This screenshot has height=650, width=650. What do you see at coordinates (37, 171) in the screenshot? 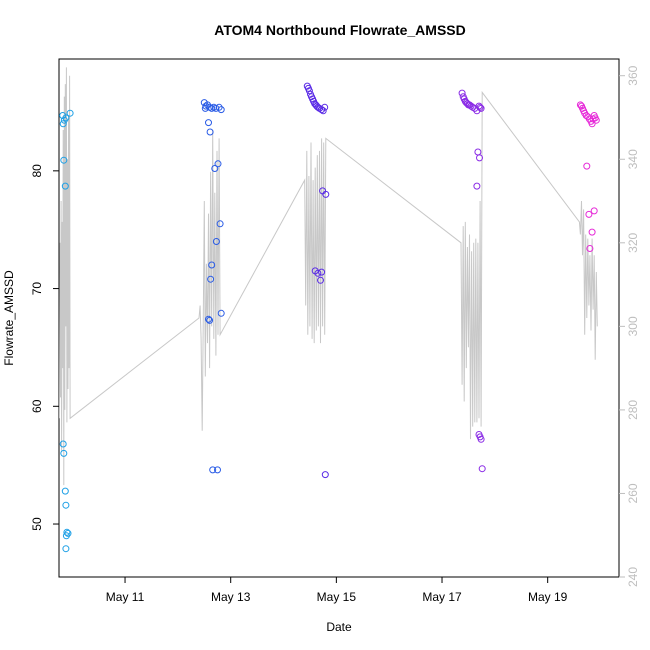
I see `y-tick-label: 80` at bounding box center [37, 171].